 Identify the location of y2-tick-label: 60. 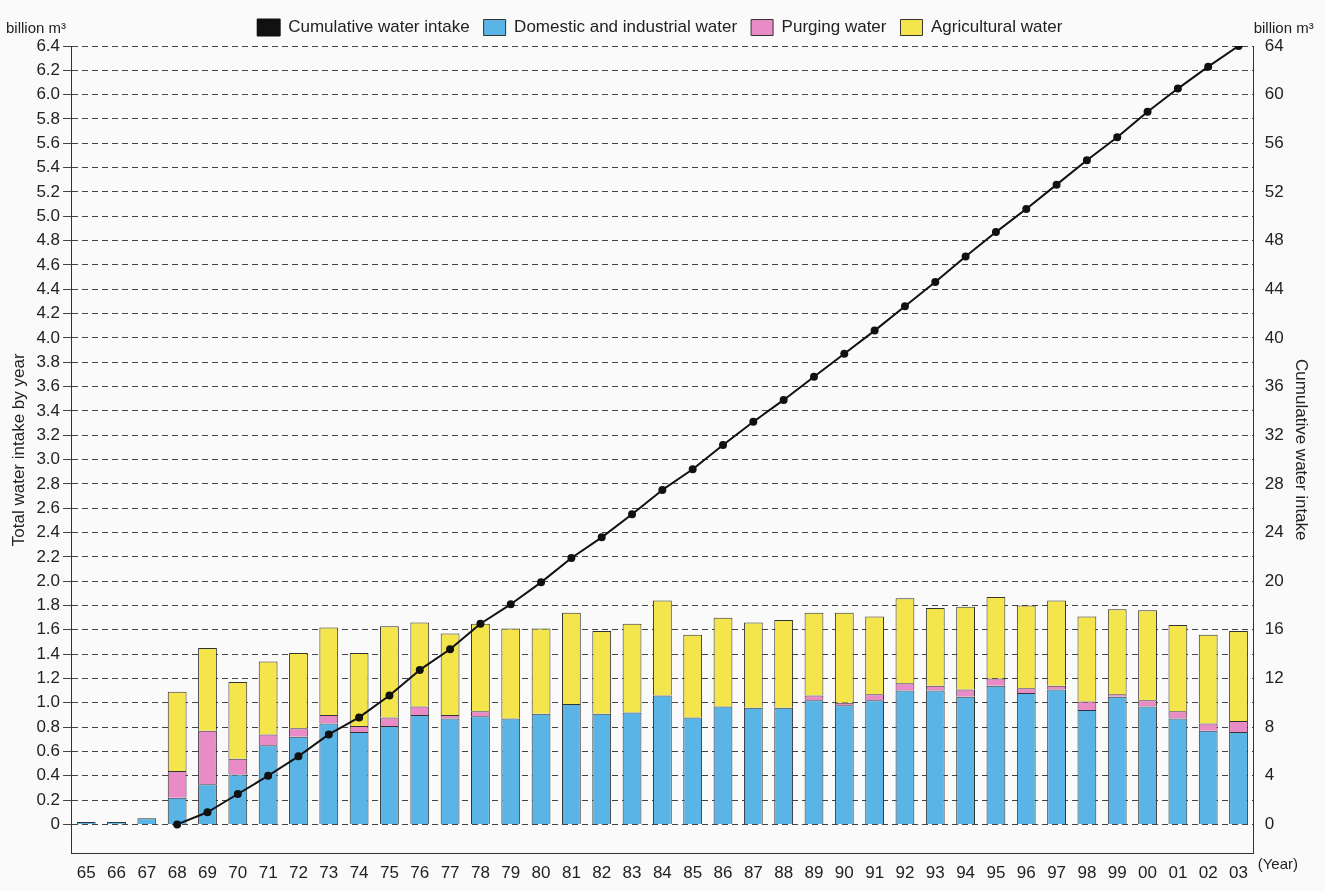
(1274, 94).